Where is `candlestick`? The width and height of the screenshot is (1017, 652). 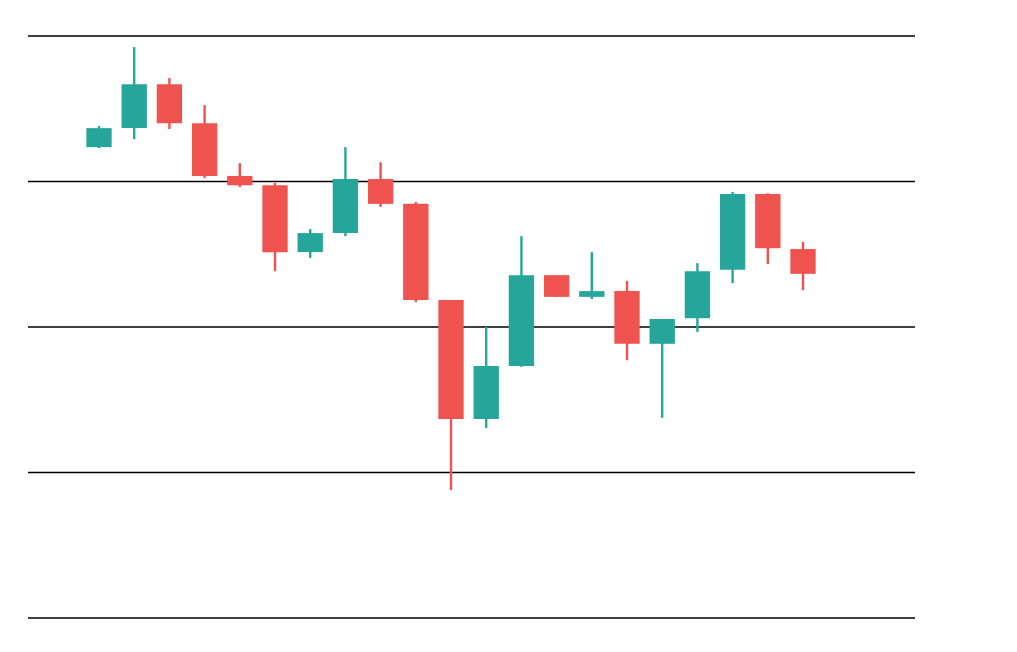 candlestick is located at coordinates (592, 275).